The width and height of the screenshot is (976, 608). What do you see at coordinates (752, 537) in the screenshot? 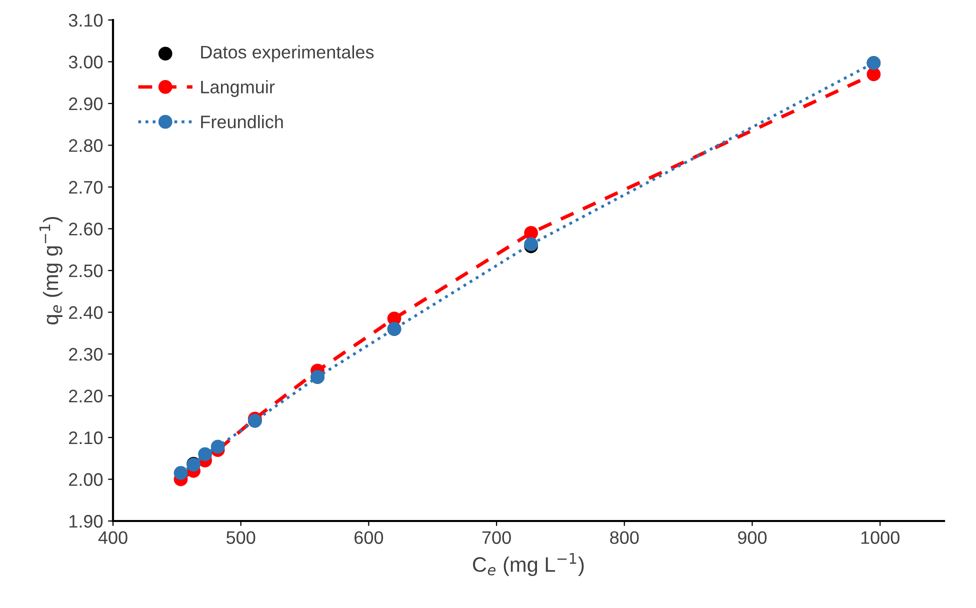
I see `x-tick-label: 900` at bounding box center [752, 537].